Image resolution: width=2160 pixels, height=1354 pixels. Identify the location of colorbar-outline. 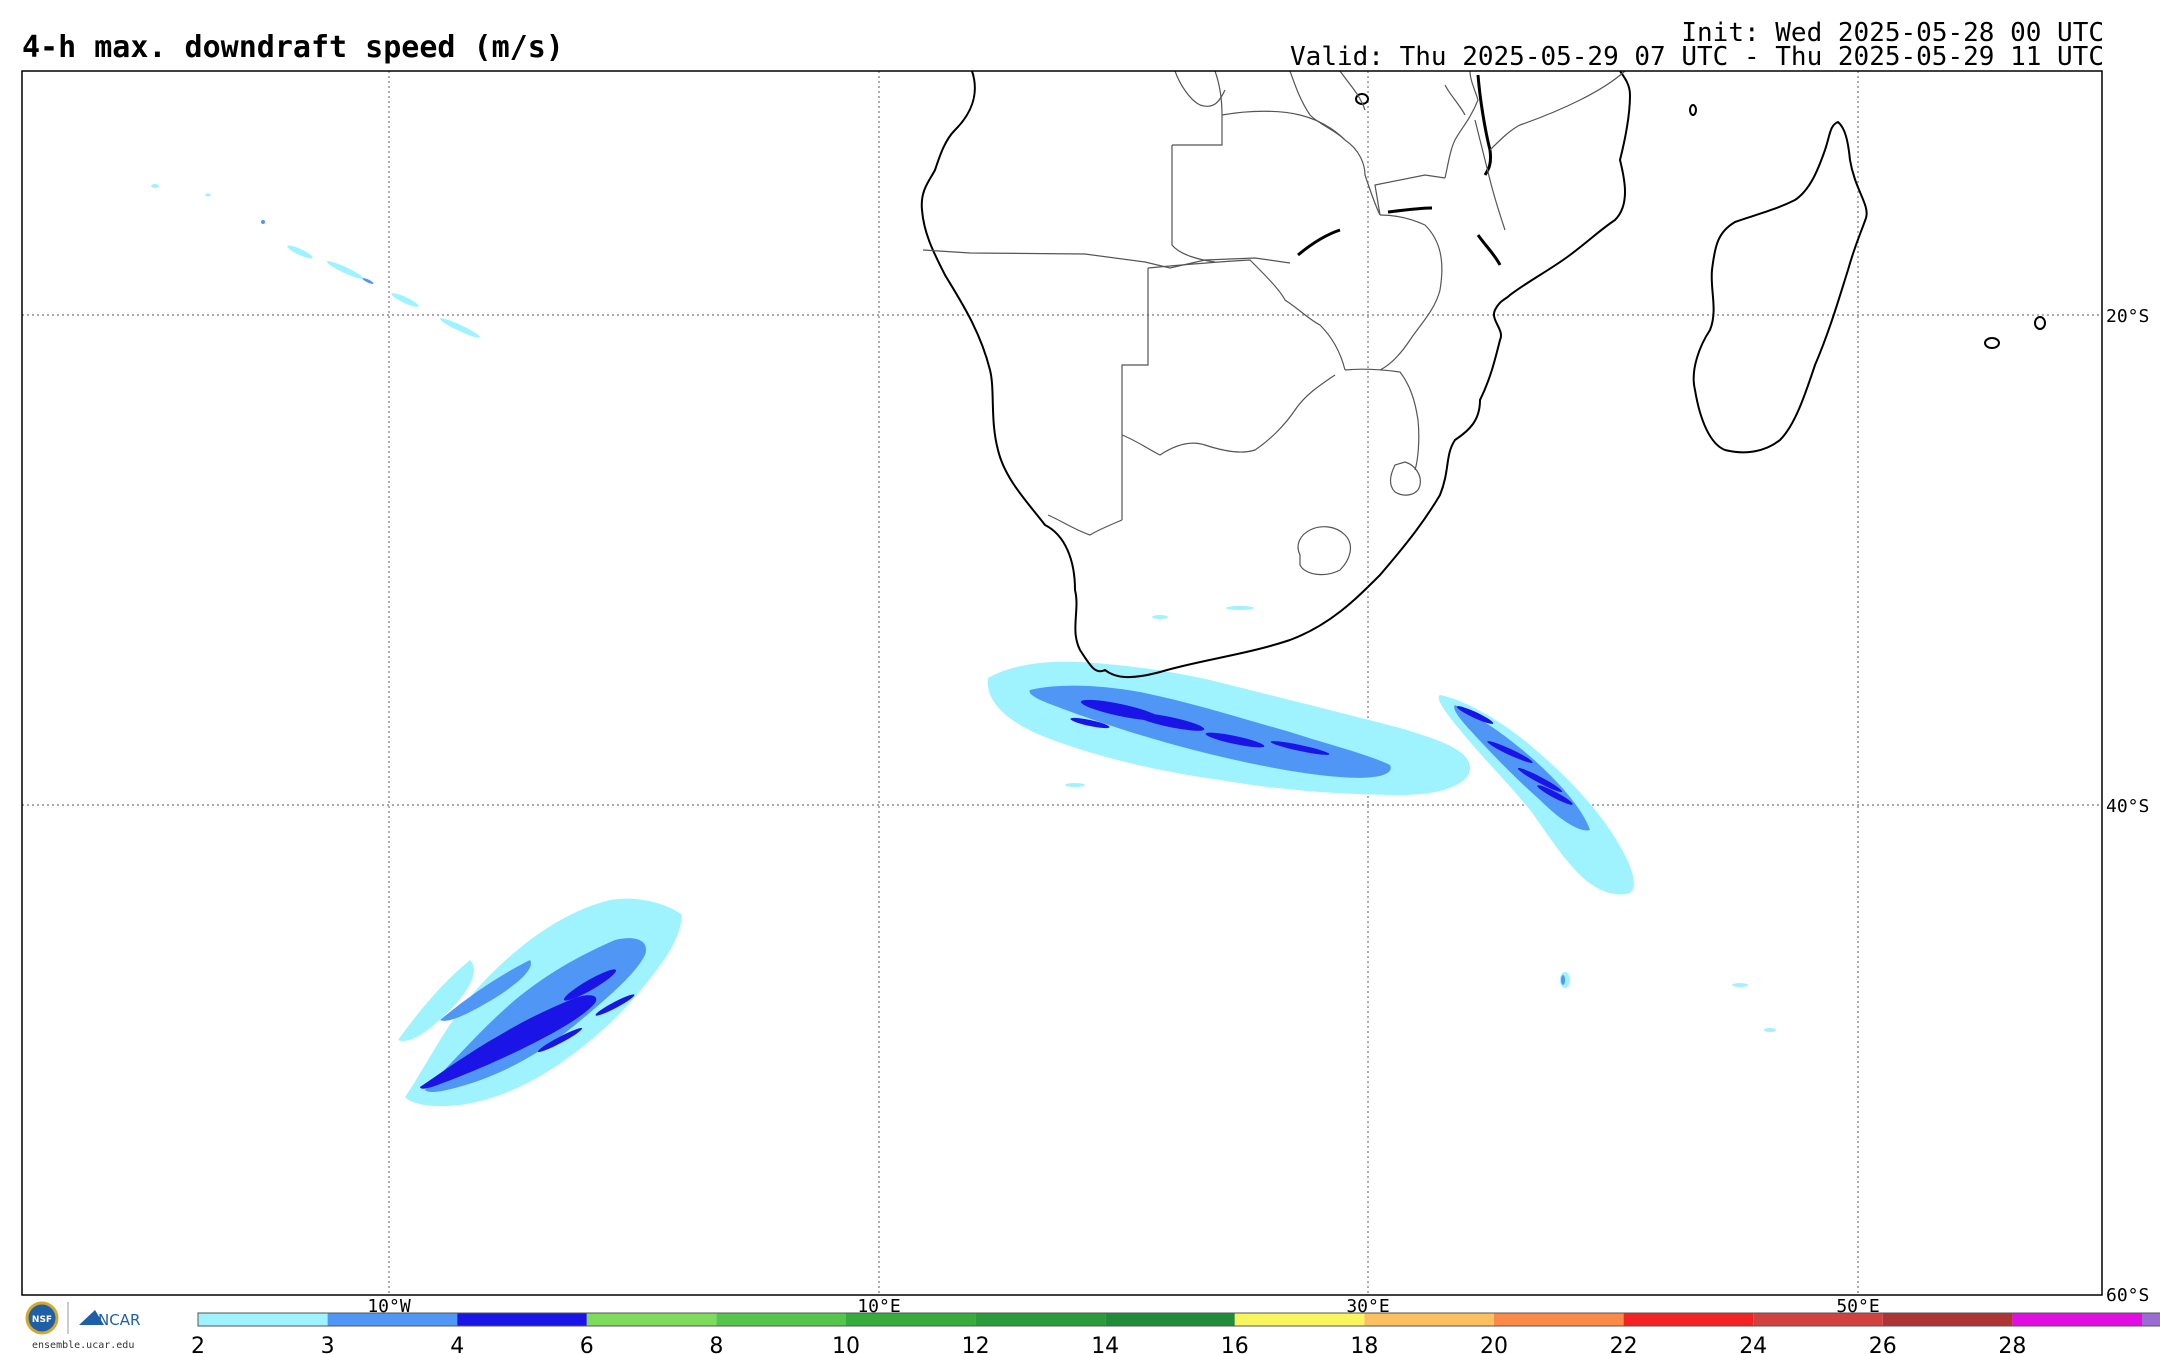
(1178, 1319).